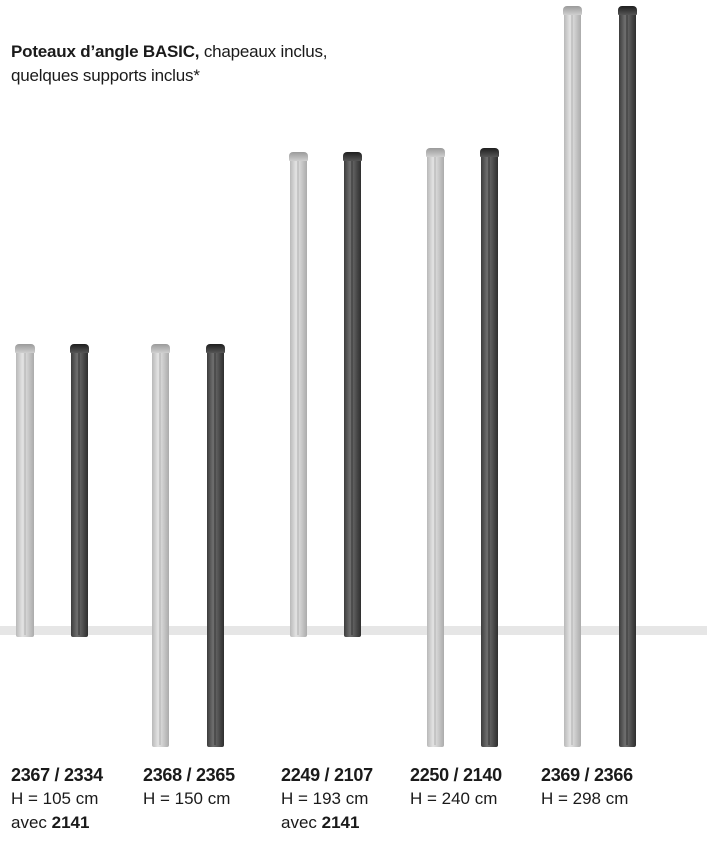  I want to click on product-code: 2367 / 2334, so click(57, 775).